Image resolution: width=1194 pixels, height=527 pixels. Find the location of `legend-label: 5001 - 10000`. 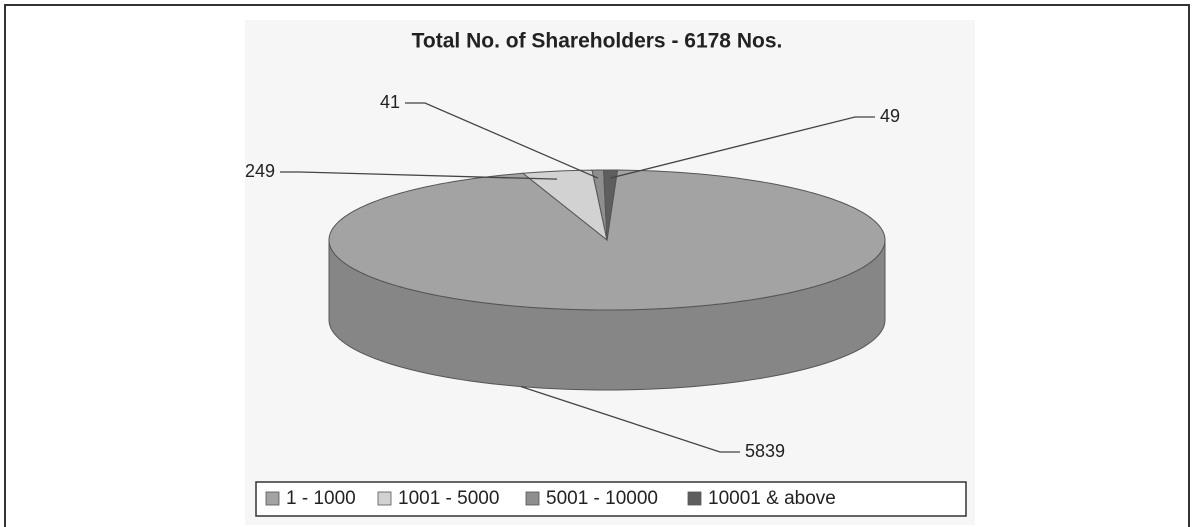

legend-label: 5001 - 10000 is located at coordinates (602, 498).